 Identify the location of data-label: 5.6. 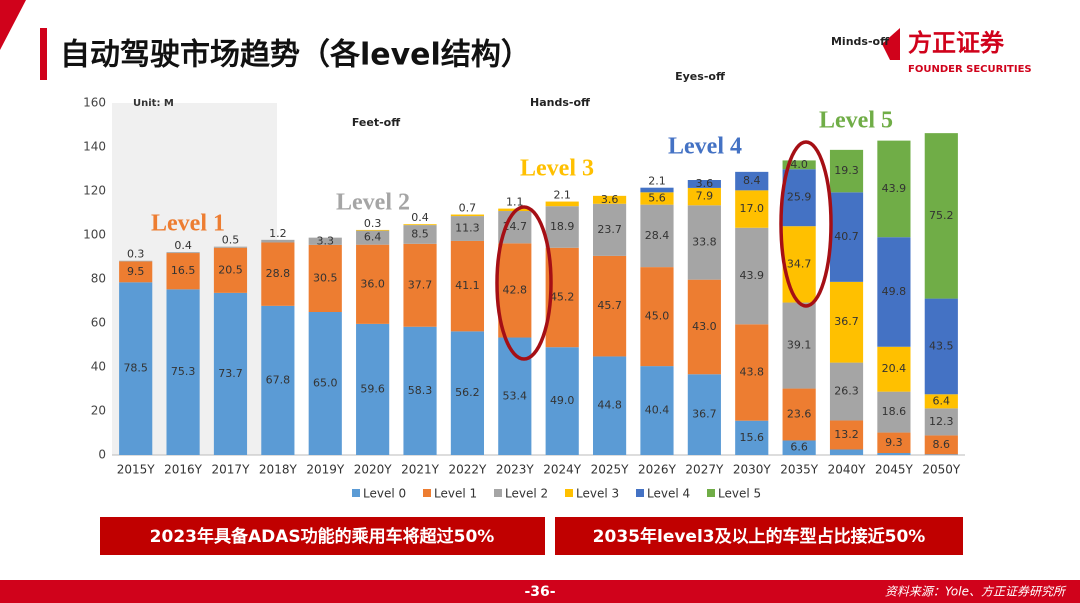
(657, 197).